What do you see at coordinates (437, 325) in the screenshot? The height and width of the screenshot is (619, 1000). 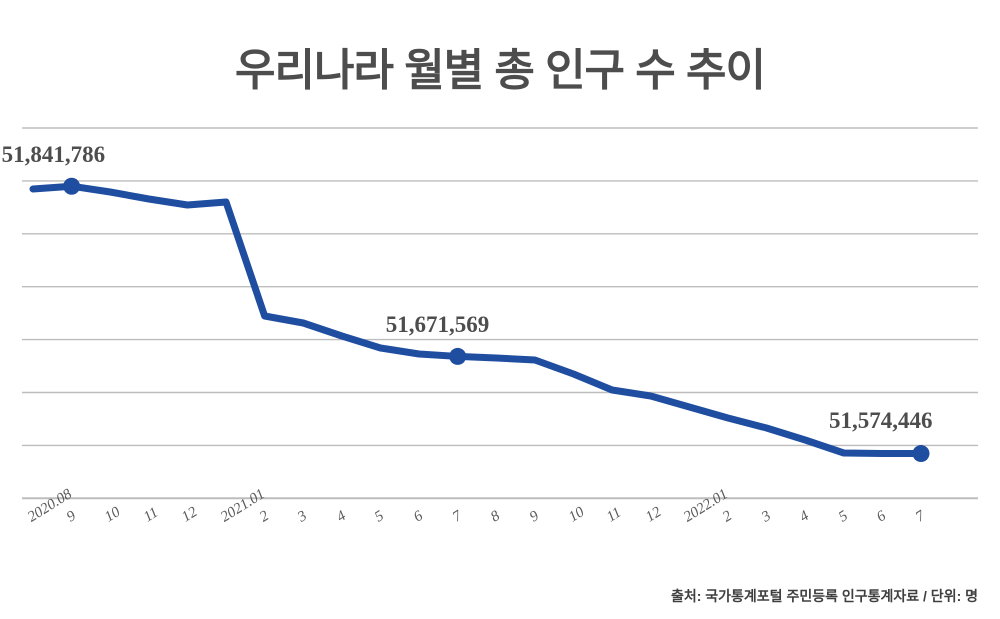 I see `data-value-label: 51,671,569` at bounding box center [437, 325].